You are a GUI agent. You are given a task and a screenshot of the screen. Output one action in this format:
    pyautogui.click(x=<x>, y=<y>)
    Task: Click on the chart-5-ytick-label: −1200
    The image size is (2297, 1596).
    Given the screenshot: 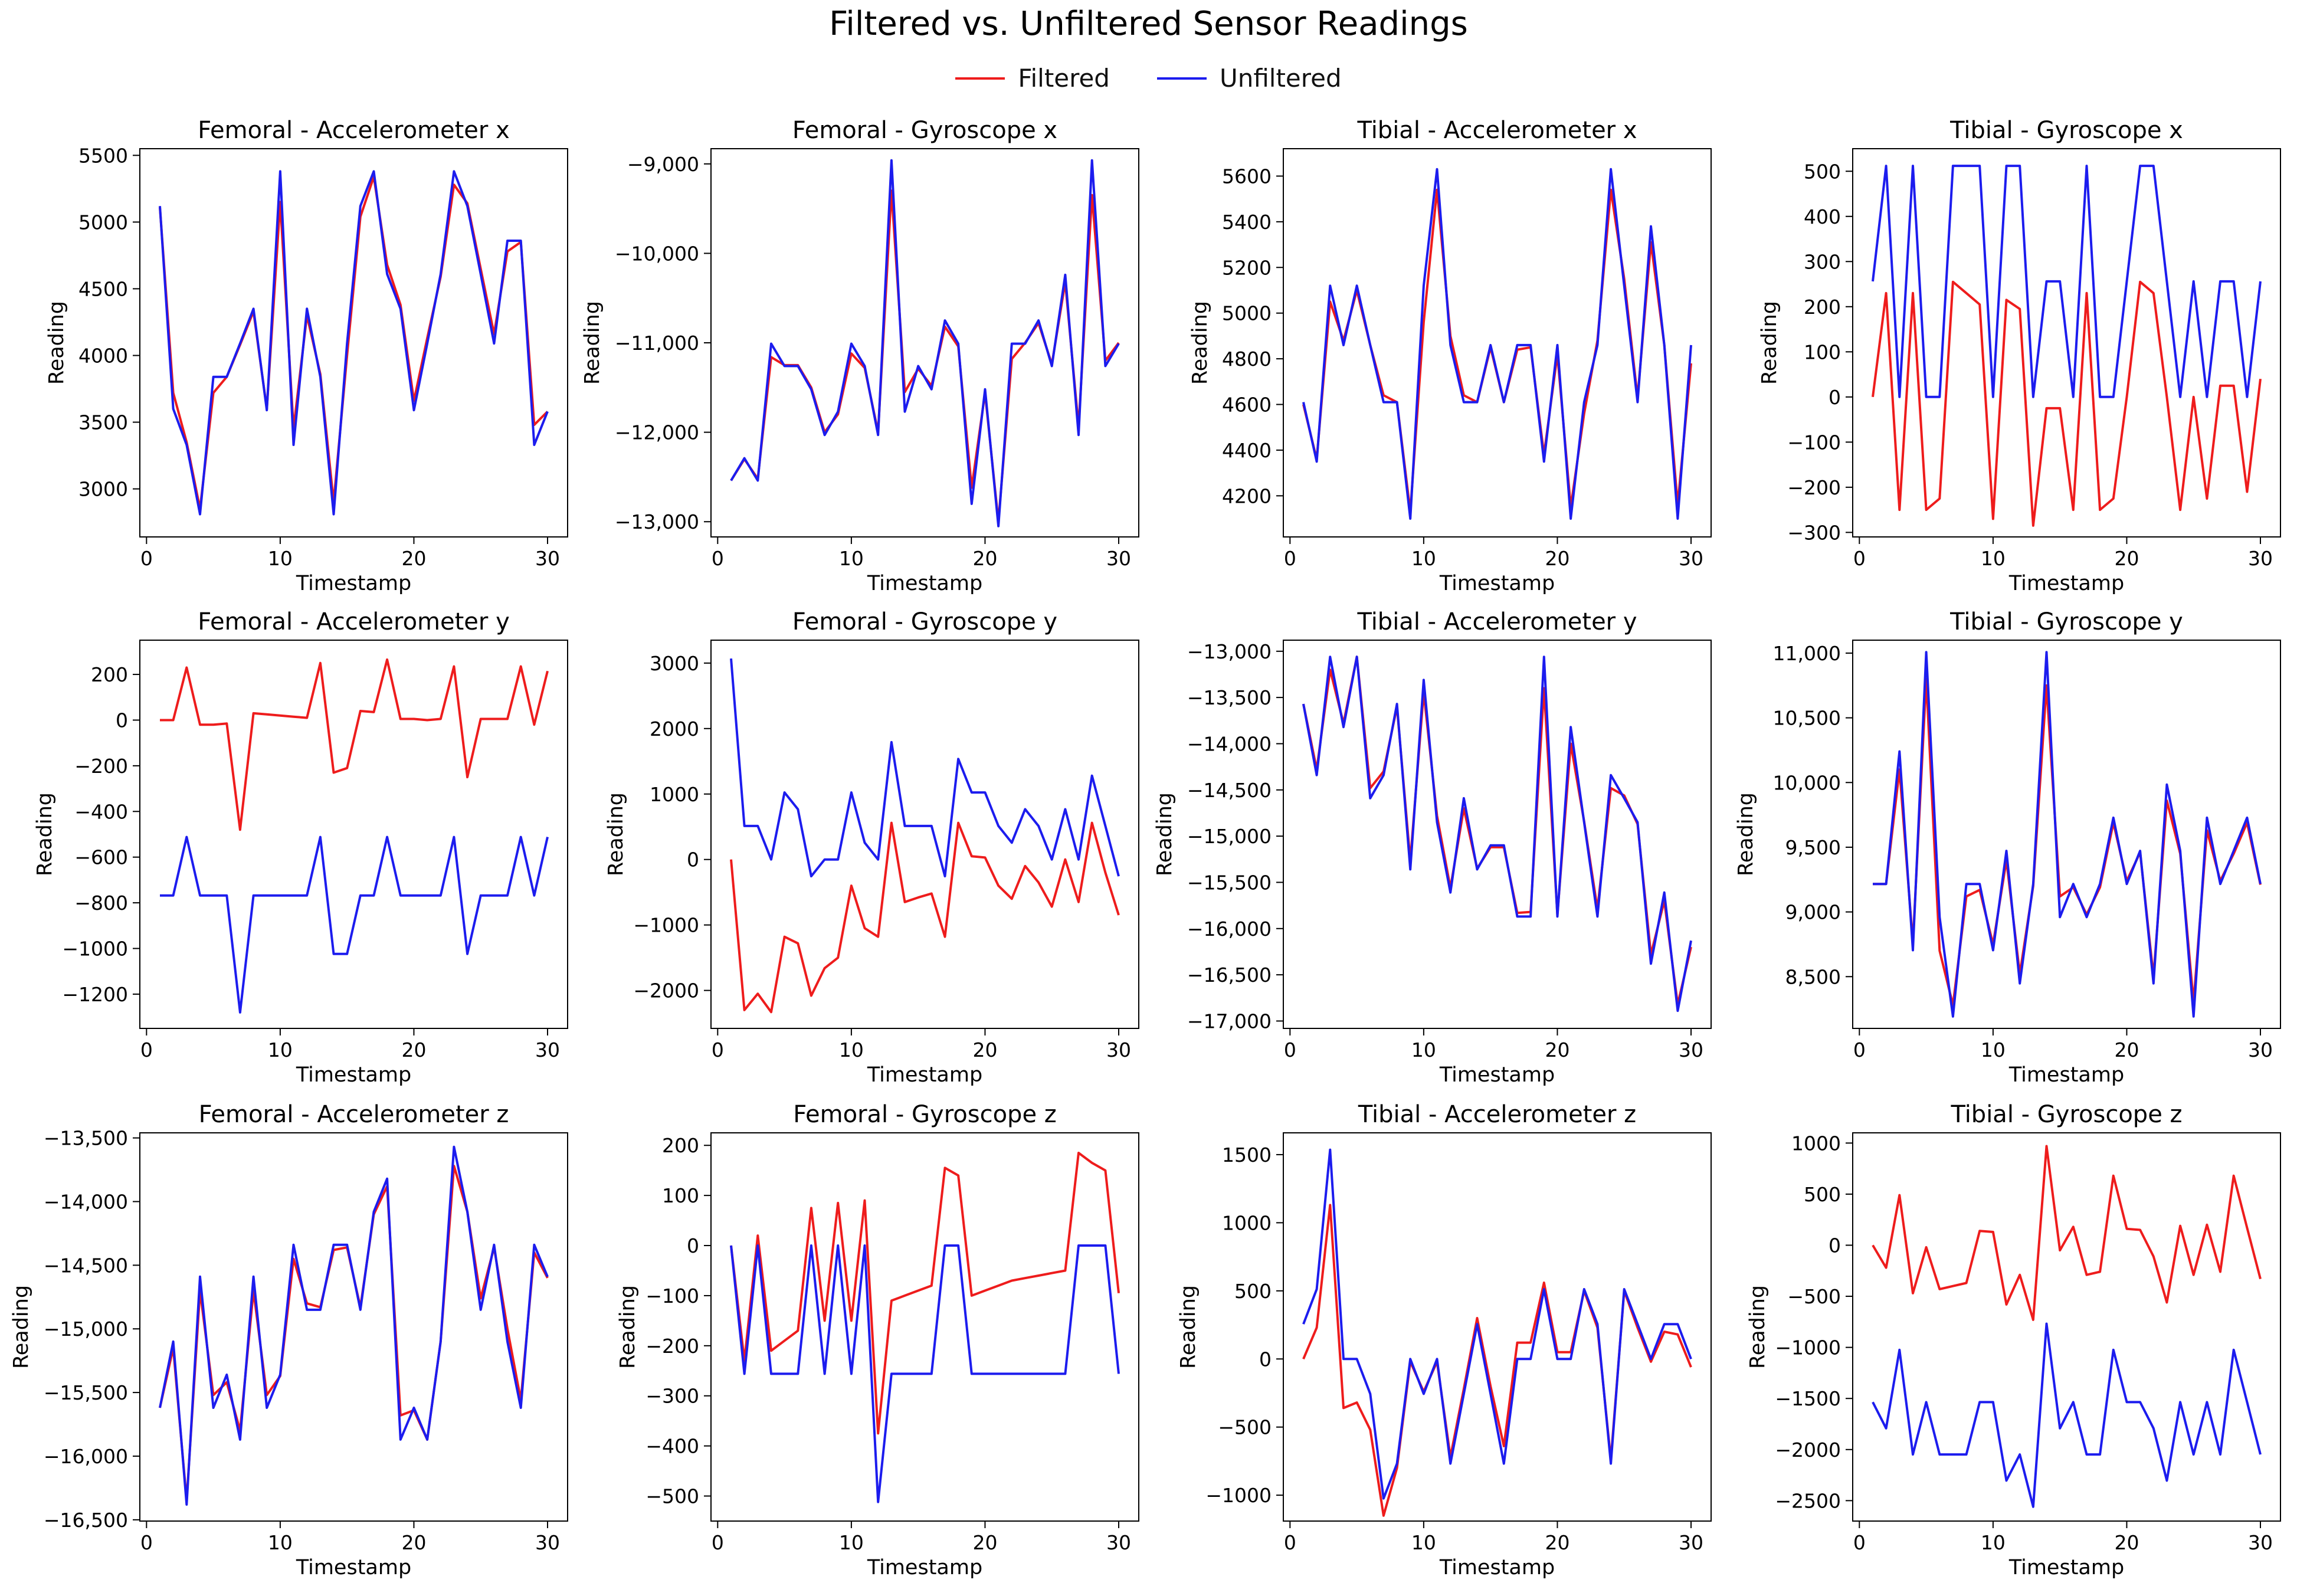 What is the action you would take?
    pyautogui.click(x=95, y=994)
    